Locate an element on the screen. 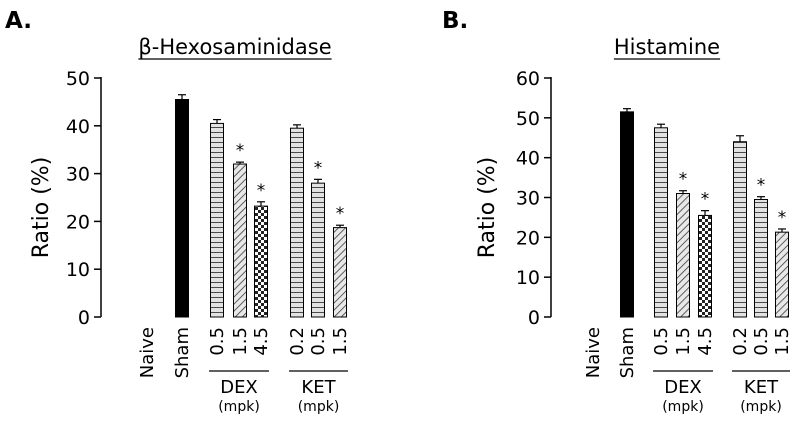 The image size is (800, 425). chart-title: β-Hexosaminidase is located at coordinates (234, 47).